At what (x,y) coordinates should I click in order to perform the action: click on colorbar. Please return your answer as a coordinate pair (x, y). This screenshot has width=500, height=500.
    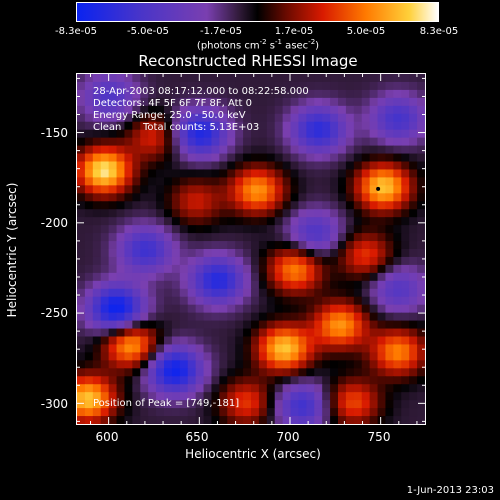
    Looking at the image, I should click on (257, 12).